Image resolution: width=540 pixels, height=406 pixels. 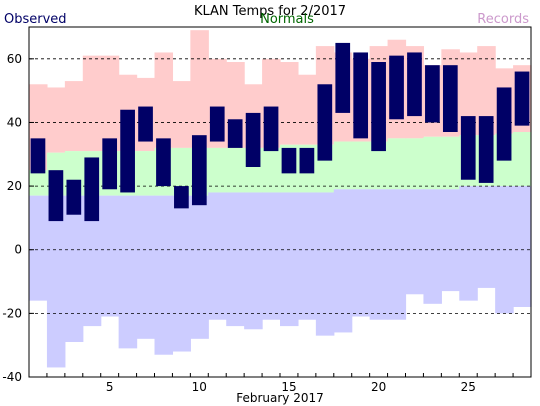 I want to click on y-tick-label: -40, so click(x=12, y=377).